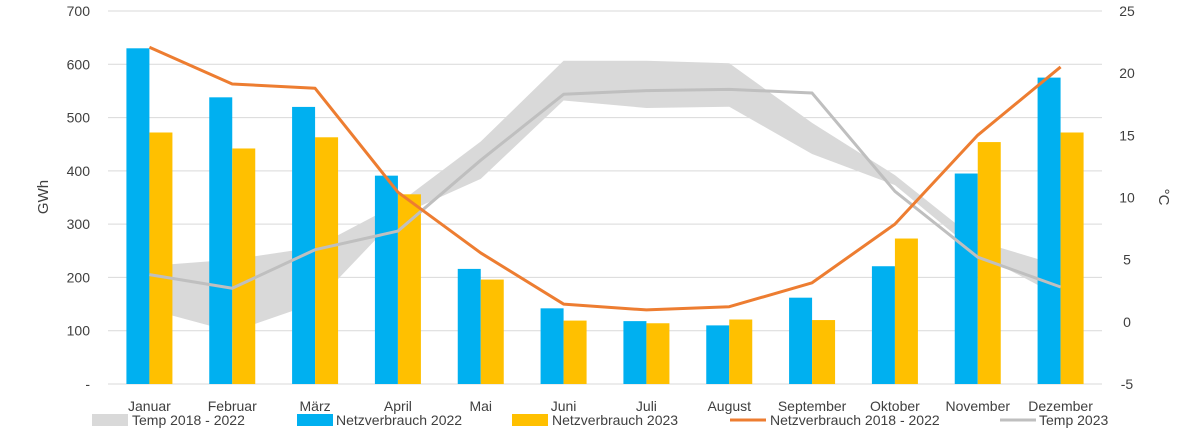 Image resolution: width=1200 pixels, height=448 pixels. I want to click on x-tick-label: Juli, so click(646, 406).